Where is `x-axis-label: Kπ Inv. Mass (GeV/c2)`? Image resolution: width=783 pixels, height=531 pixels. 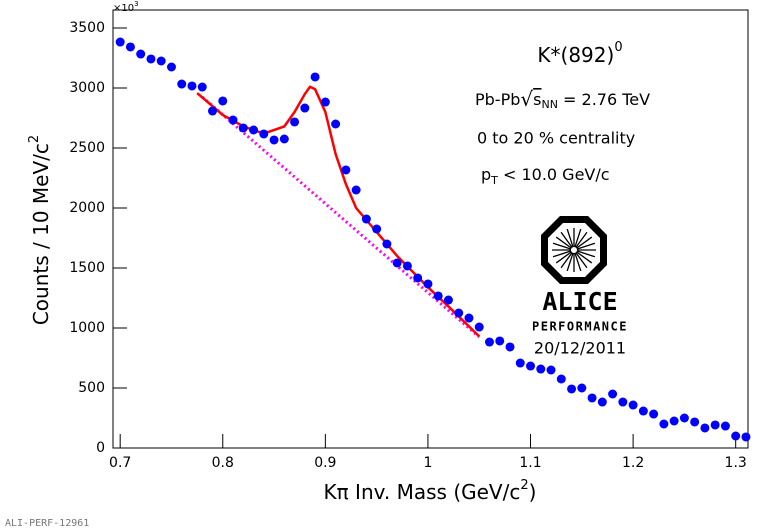
x-axis-label: Kπ Inv. Mass (GeV/c2) is located at coordinates (430, 491).